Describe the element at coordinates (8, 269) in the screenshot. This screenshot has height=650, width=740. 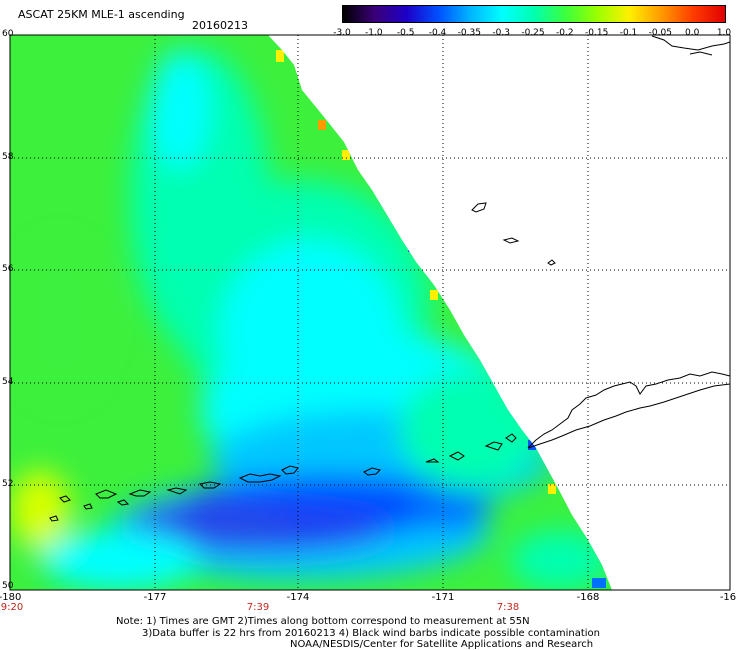
I see `lat-label: 56` at that location.